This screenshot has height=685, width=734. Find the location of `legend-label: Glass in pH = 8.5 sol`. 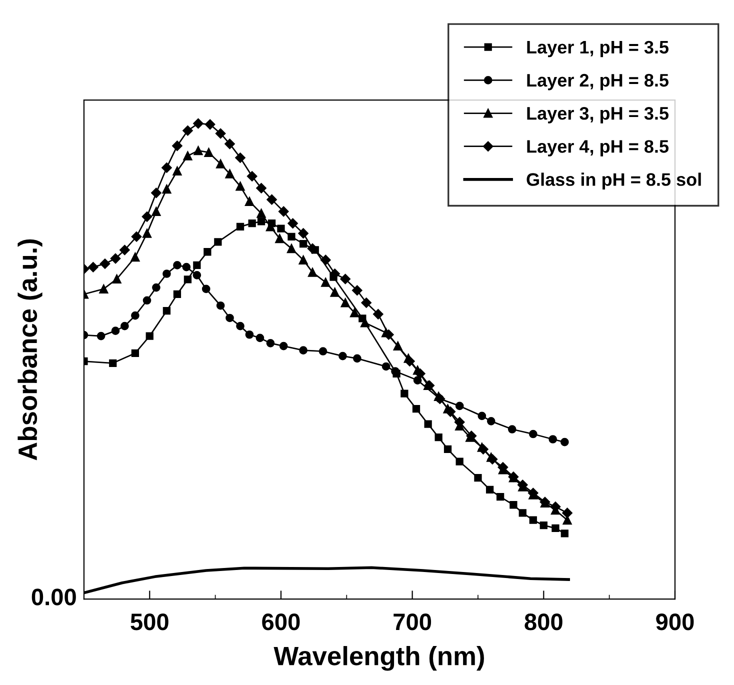

legend-label: Glass in pH = 8.5 sol is located at coordinates (613, 181).